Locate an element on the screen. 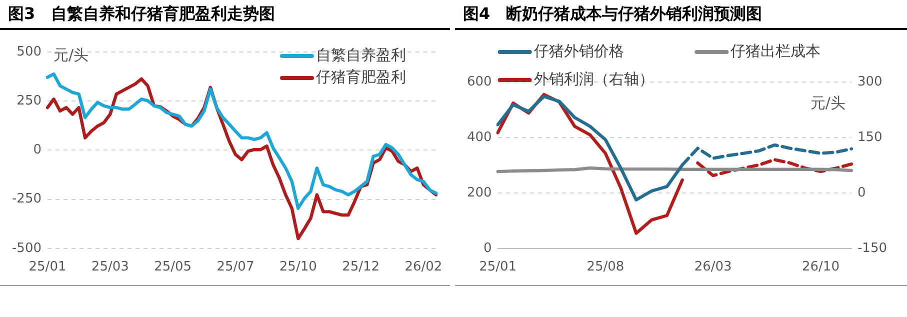 The image size is (907, 317). legend-label: 自繁自养盈利 is located at coordinates (361, 55).